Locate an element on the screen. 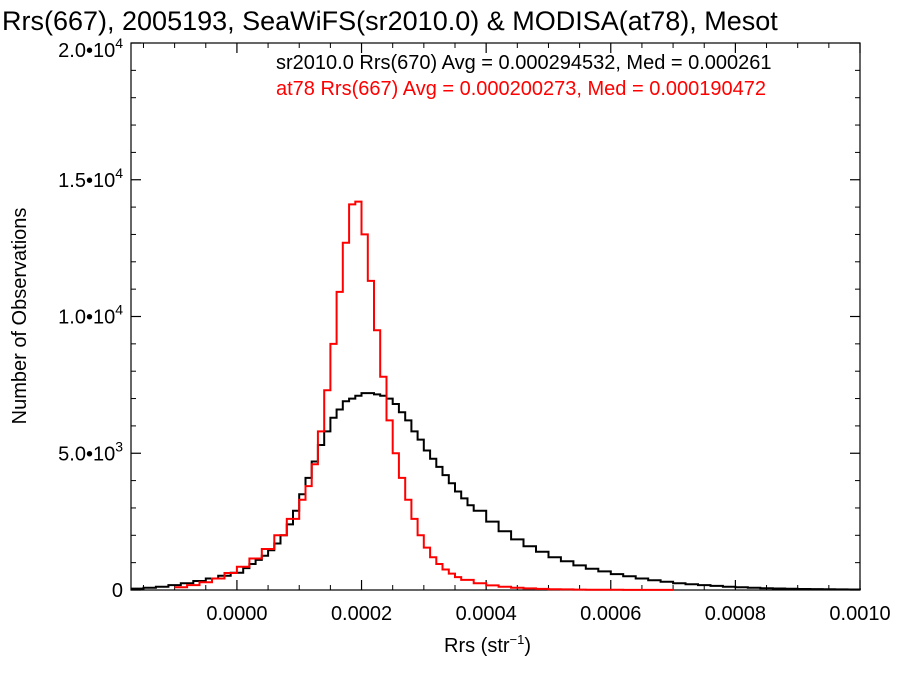 The image size is (900, 675). y-tick-label-exponent: 3 is located at coordinates (119, 446).